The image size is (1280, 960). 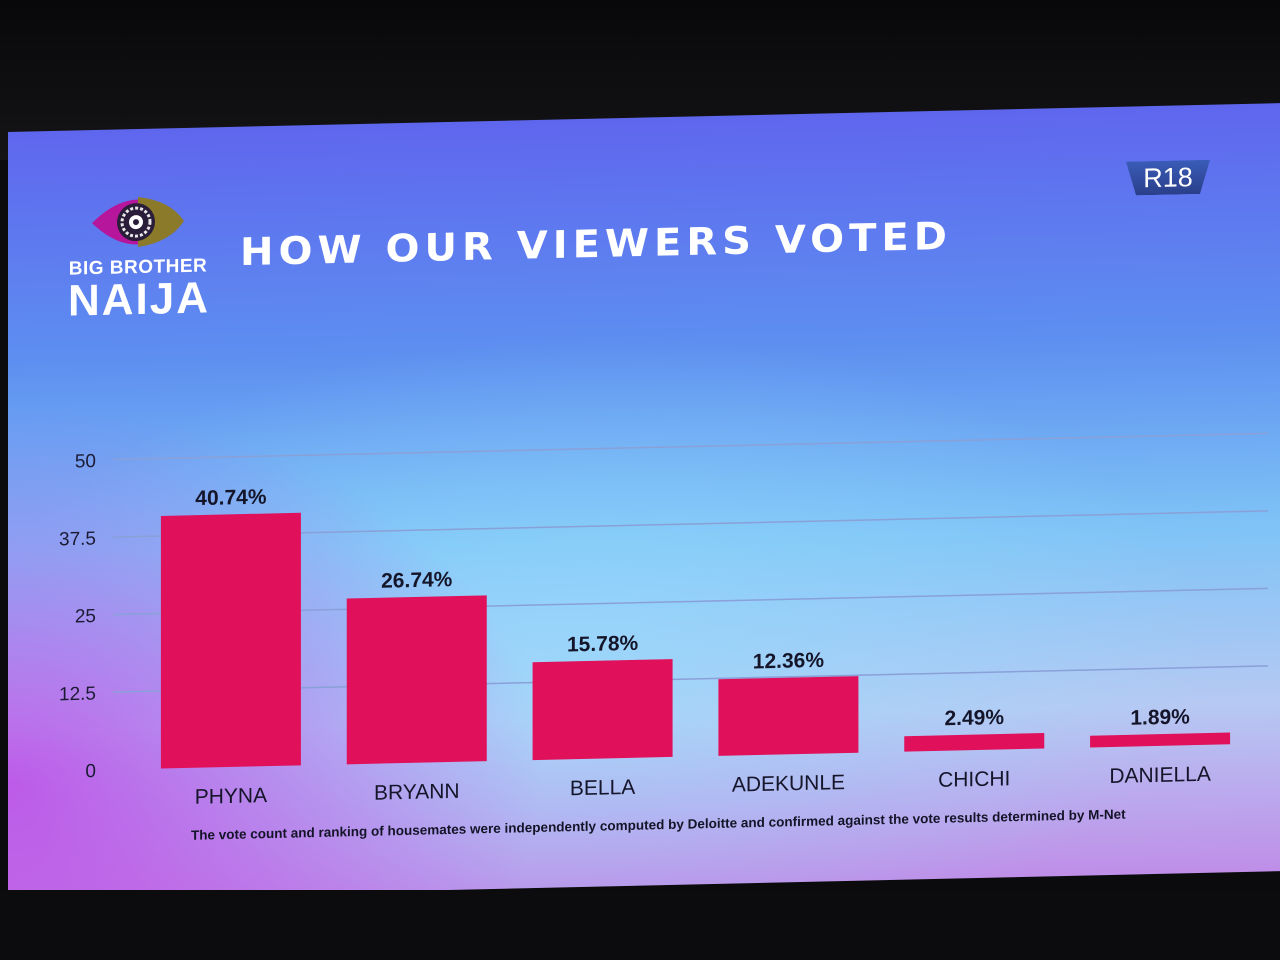 I want to click on x-tick-label: BRYANN, so click(x=417, y=792).